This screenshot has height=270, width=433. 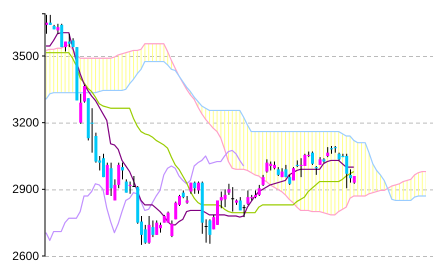 What do you see at coordinates (26, 189) in the screenshot?
I see `y-tick-label: 2900` at bounding box center [26, 189].